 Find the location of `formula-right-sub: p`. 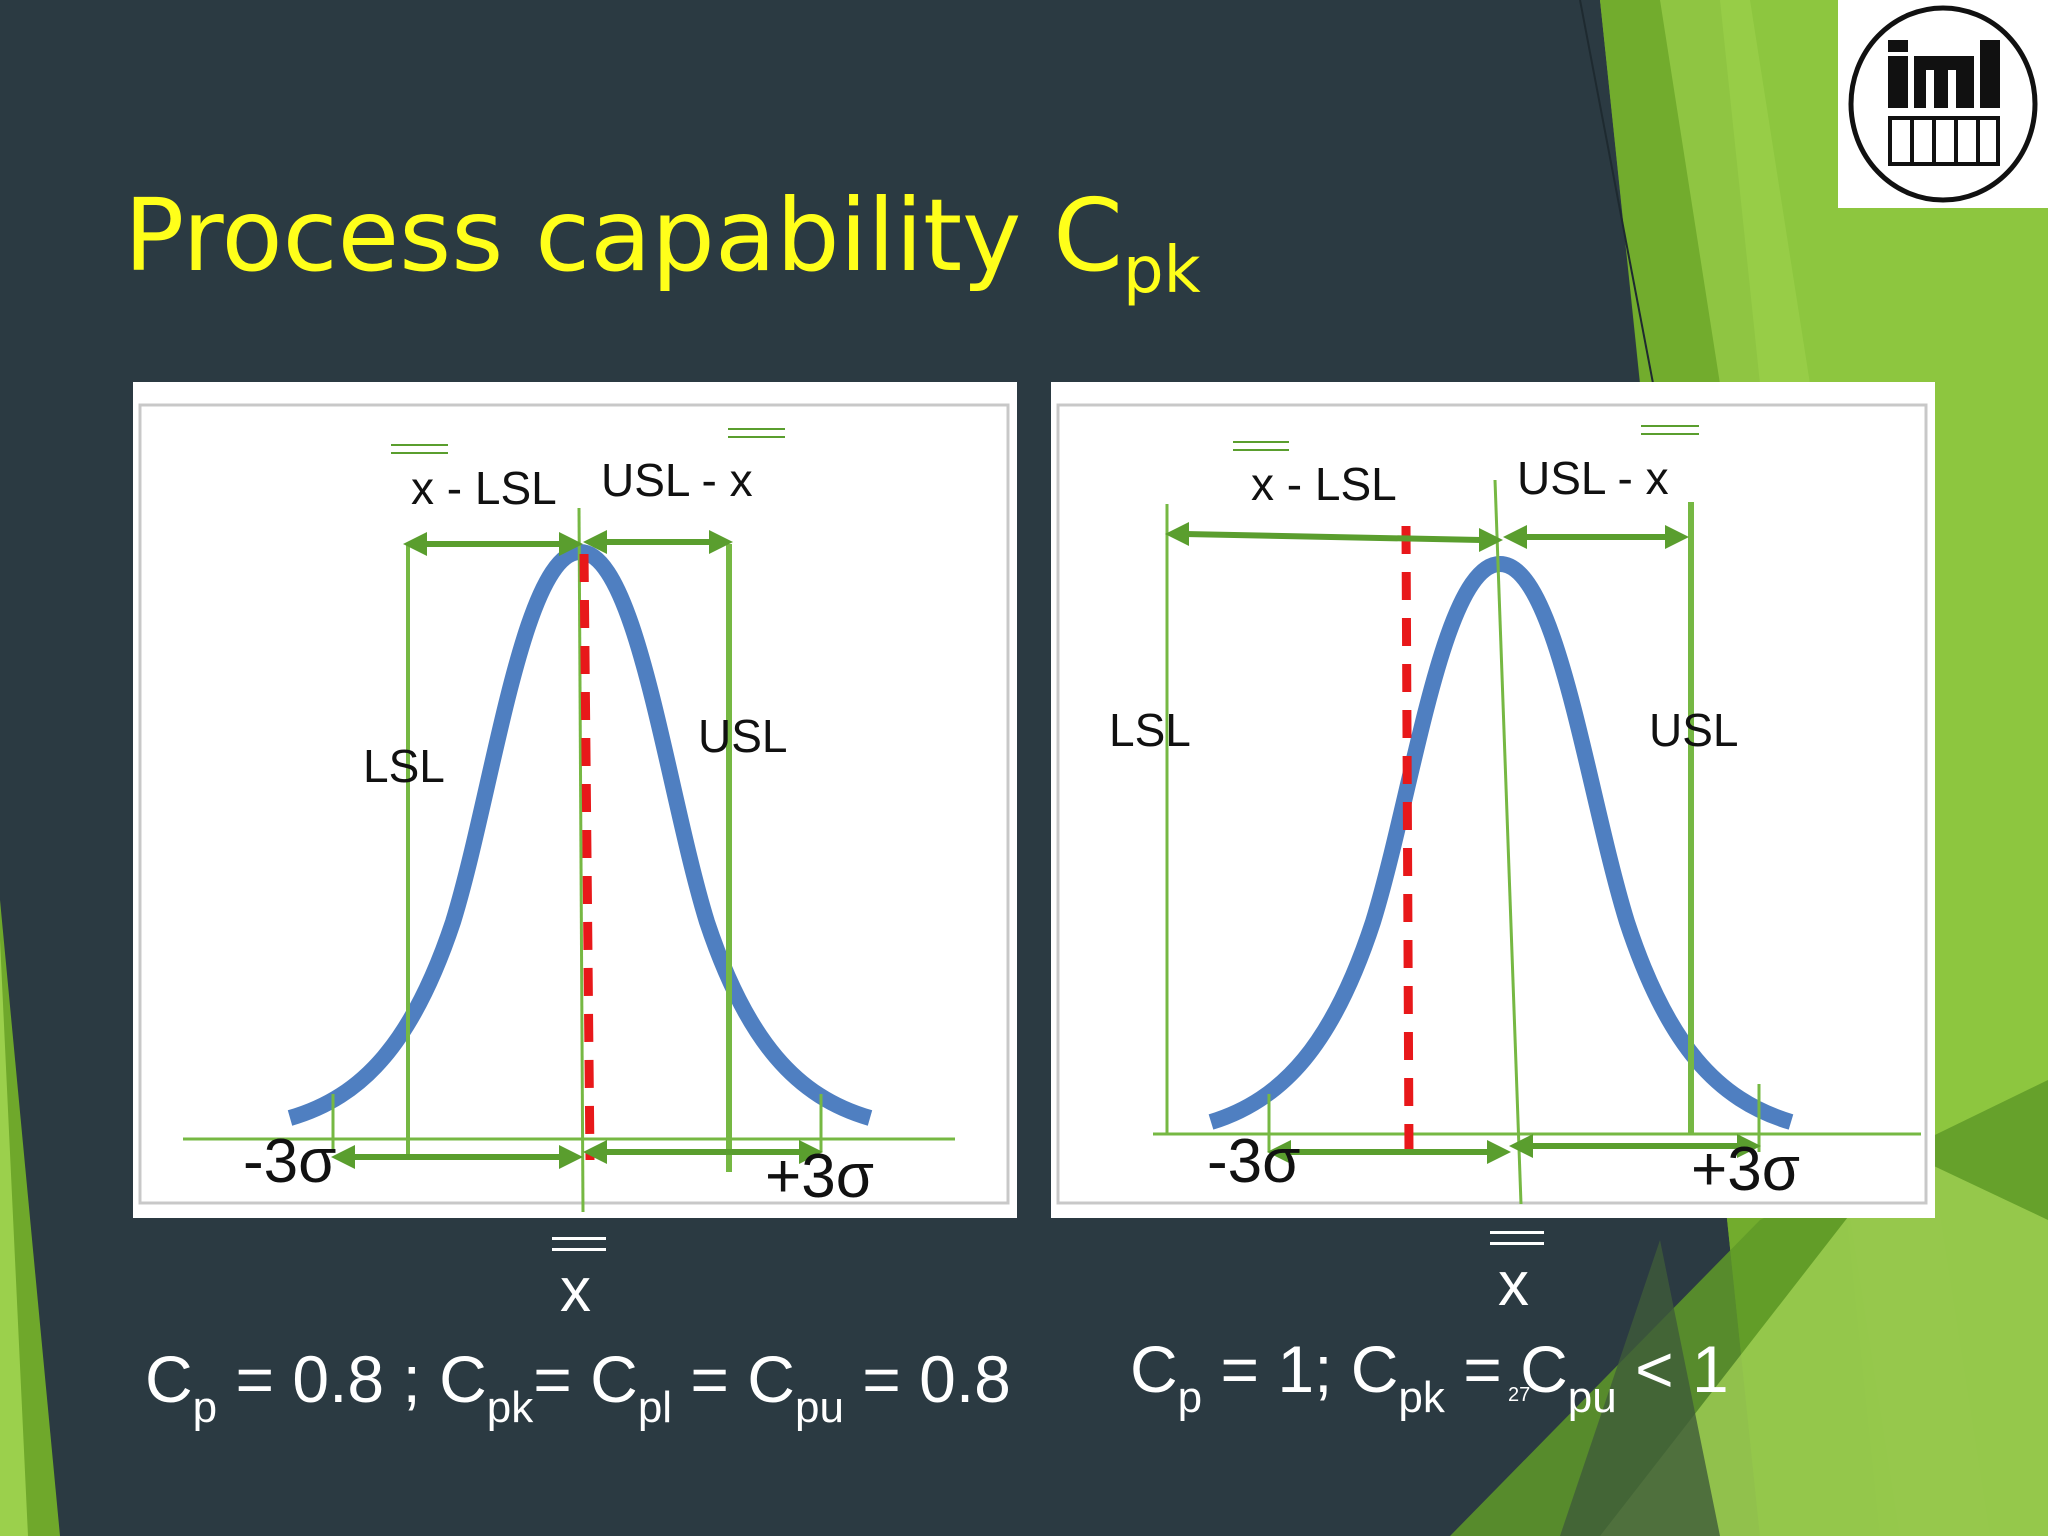

formula-right-sub: p is located at coordinates (1190, 1397).